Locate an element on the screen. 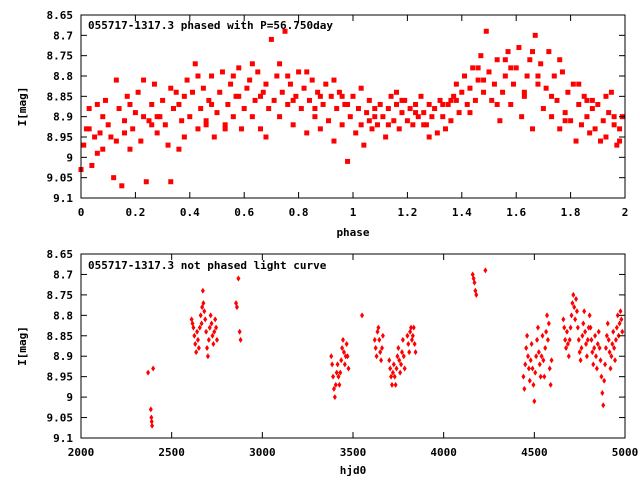 Image resolution: width=640 pixels, height=480 pixels. unphased-x-tick-label: 2500 is located at coordinates (171, 452).